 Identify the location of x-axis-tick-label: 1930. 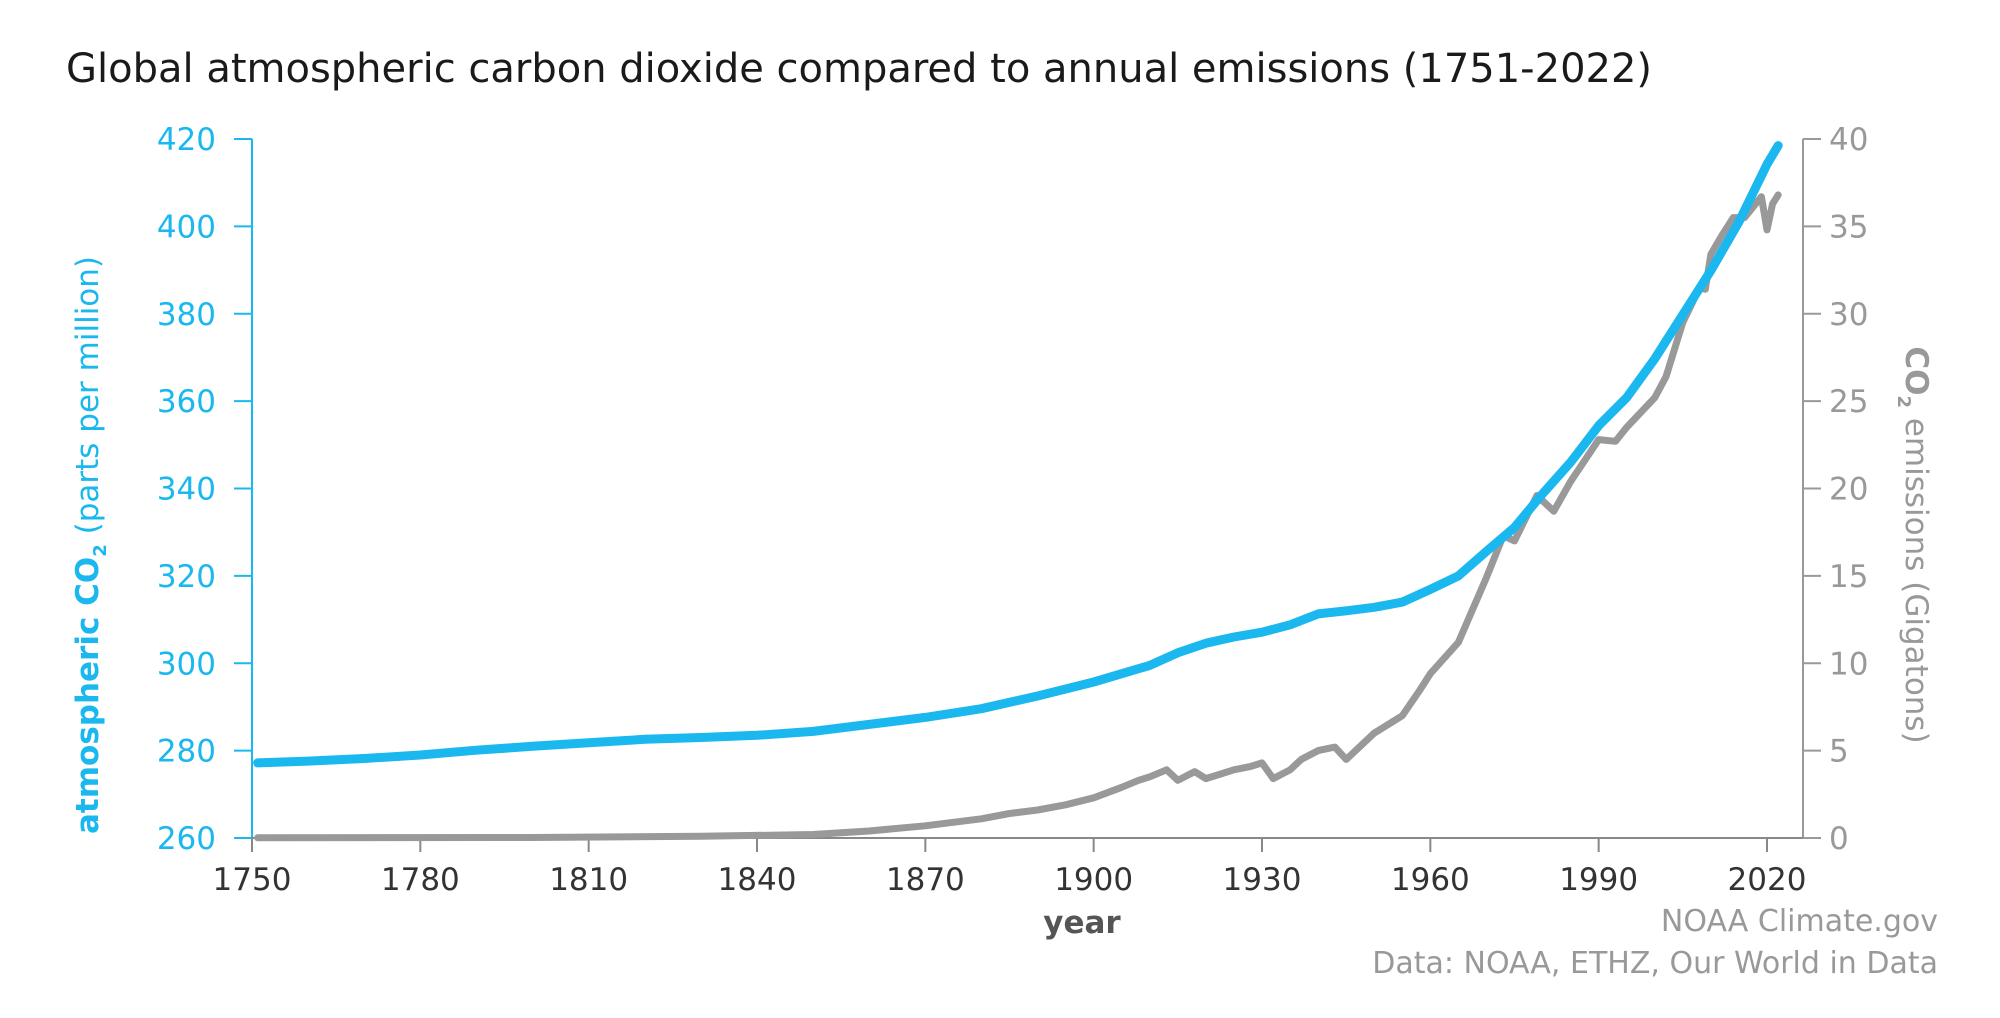
(1262, 880).